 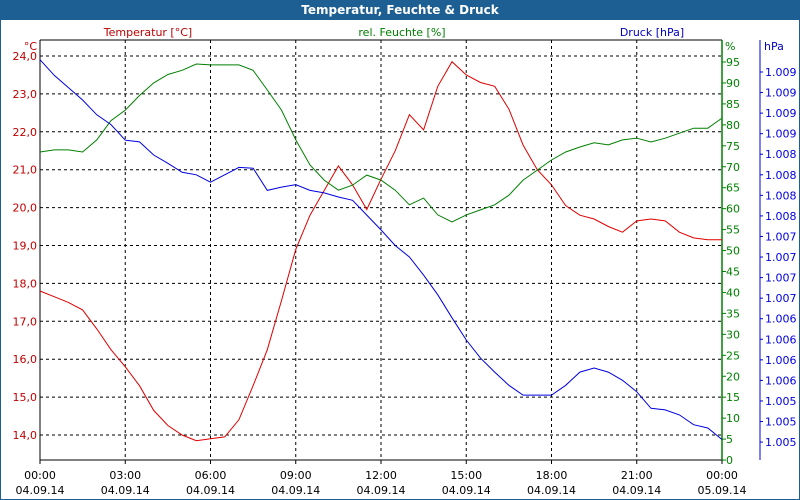 I want to click on x-tick-time: 15:00, so click(x=466, y=475).